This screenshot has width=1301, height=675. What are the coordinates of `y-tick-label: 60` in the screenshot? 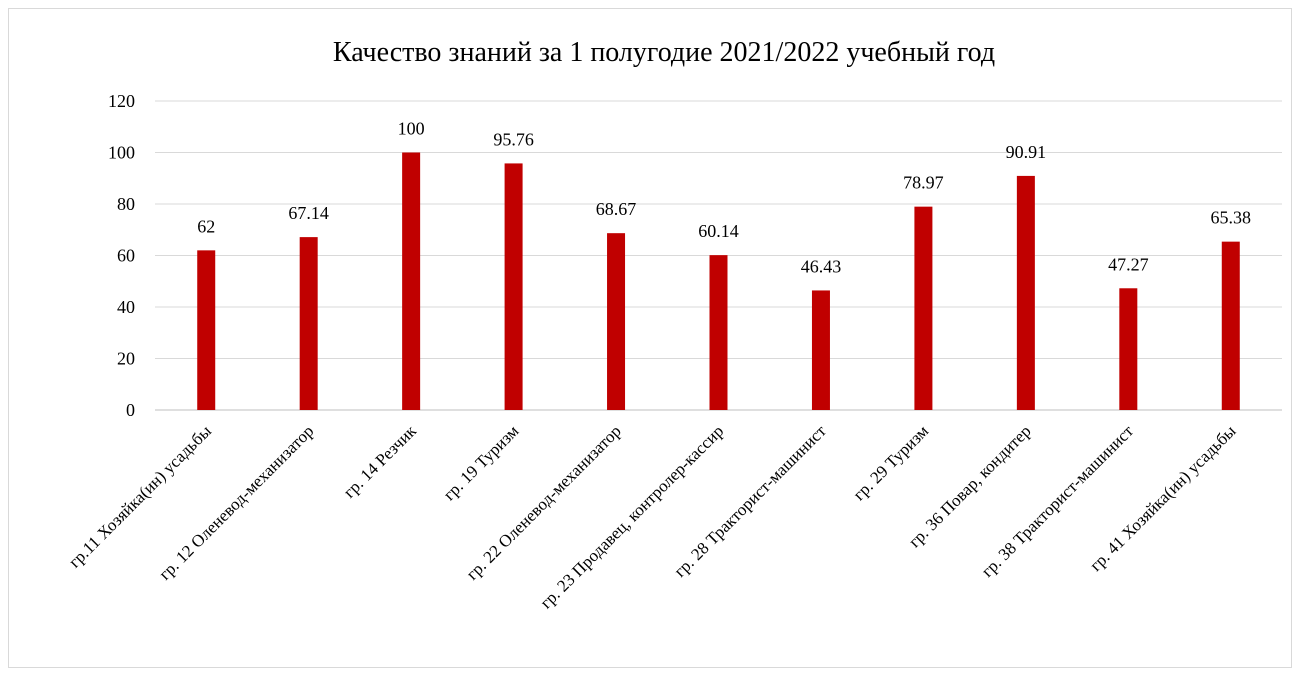 It's located at (126, 256).